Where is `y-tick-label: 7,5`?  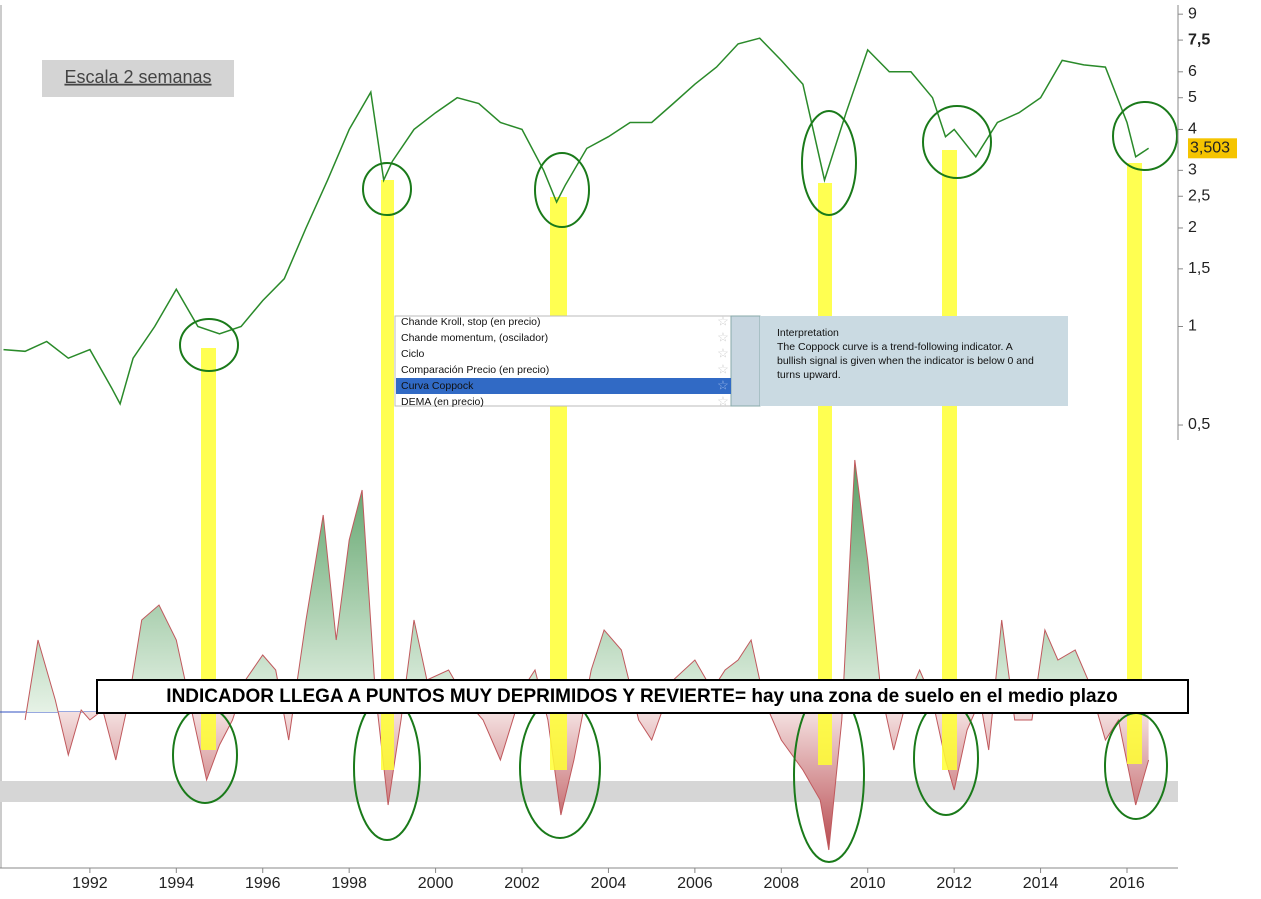 y-tick-label: 7,5 is located at coordinates (1199, 39).